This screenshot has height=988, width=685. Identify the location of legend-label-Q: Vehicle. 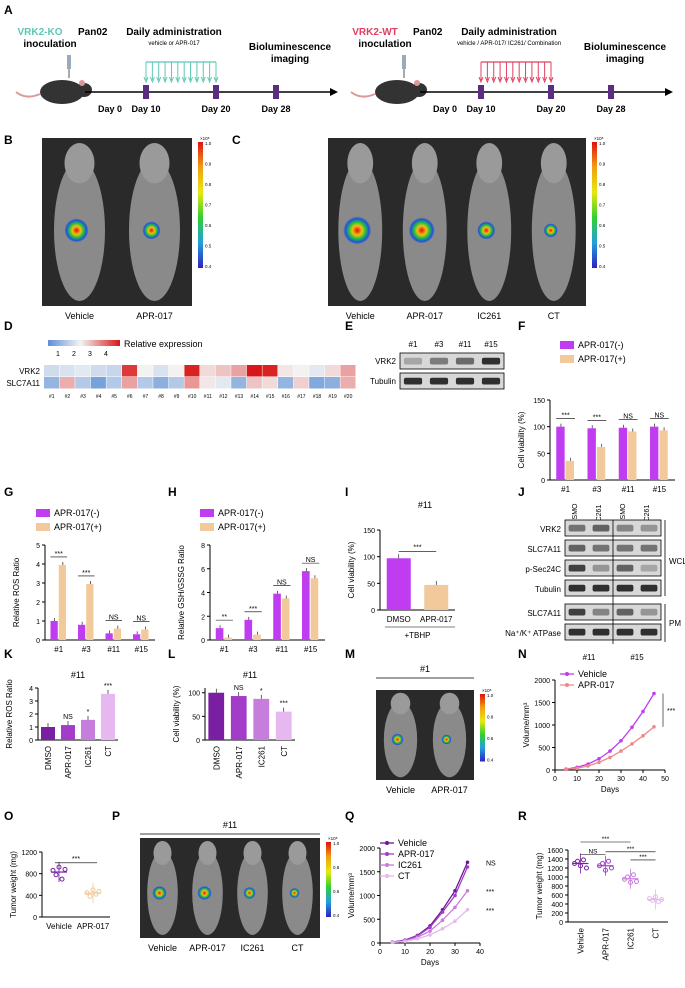
(412, 843).